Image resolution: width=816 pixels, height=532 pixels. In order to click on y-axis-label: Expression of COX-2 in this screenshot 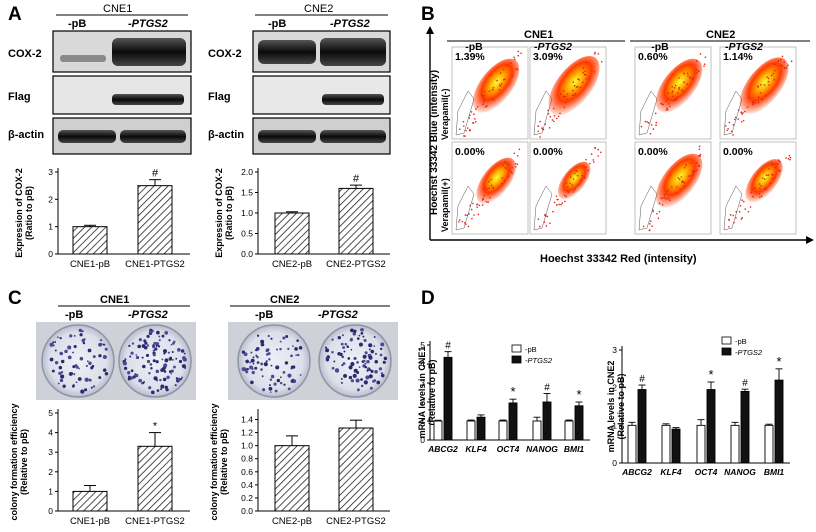, I will do `click(19, 213)`.